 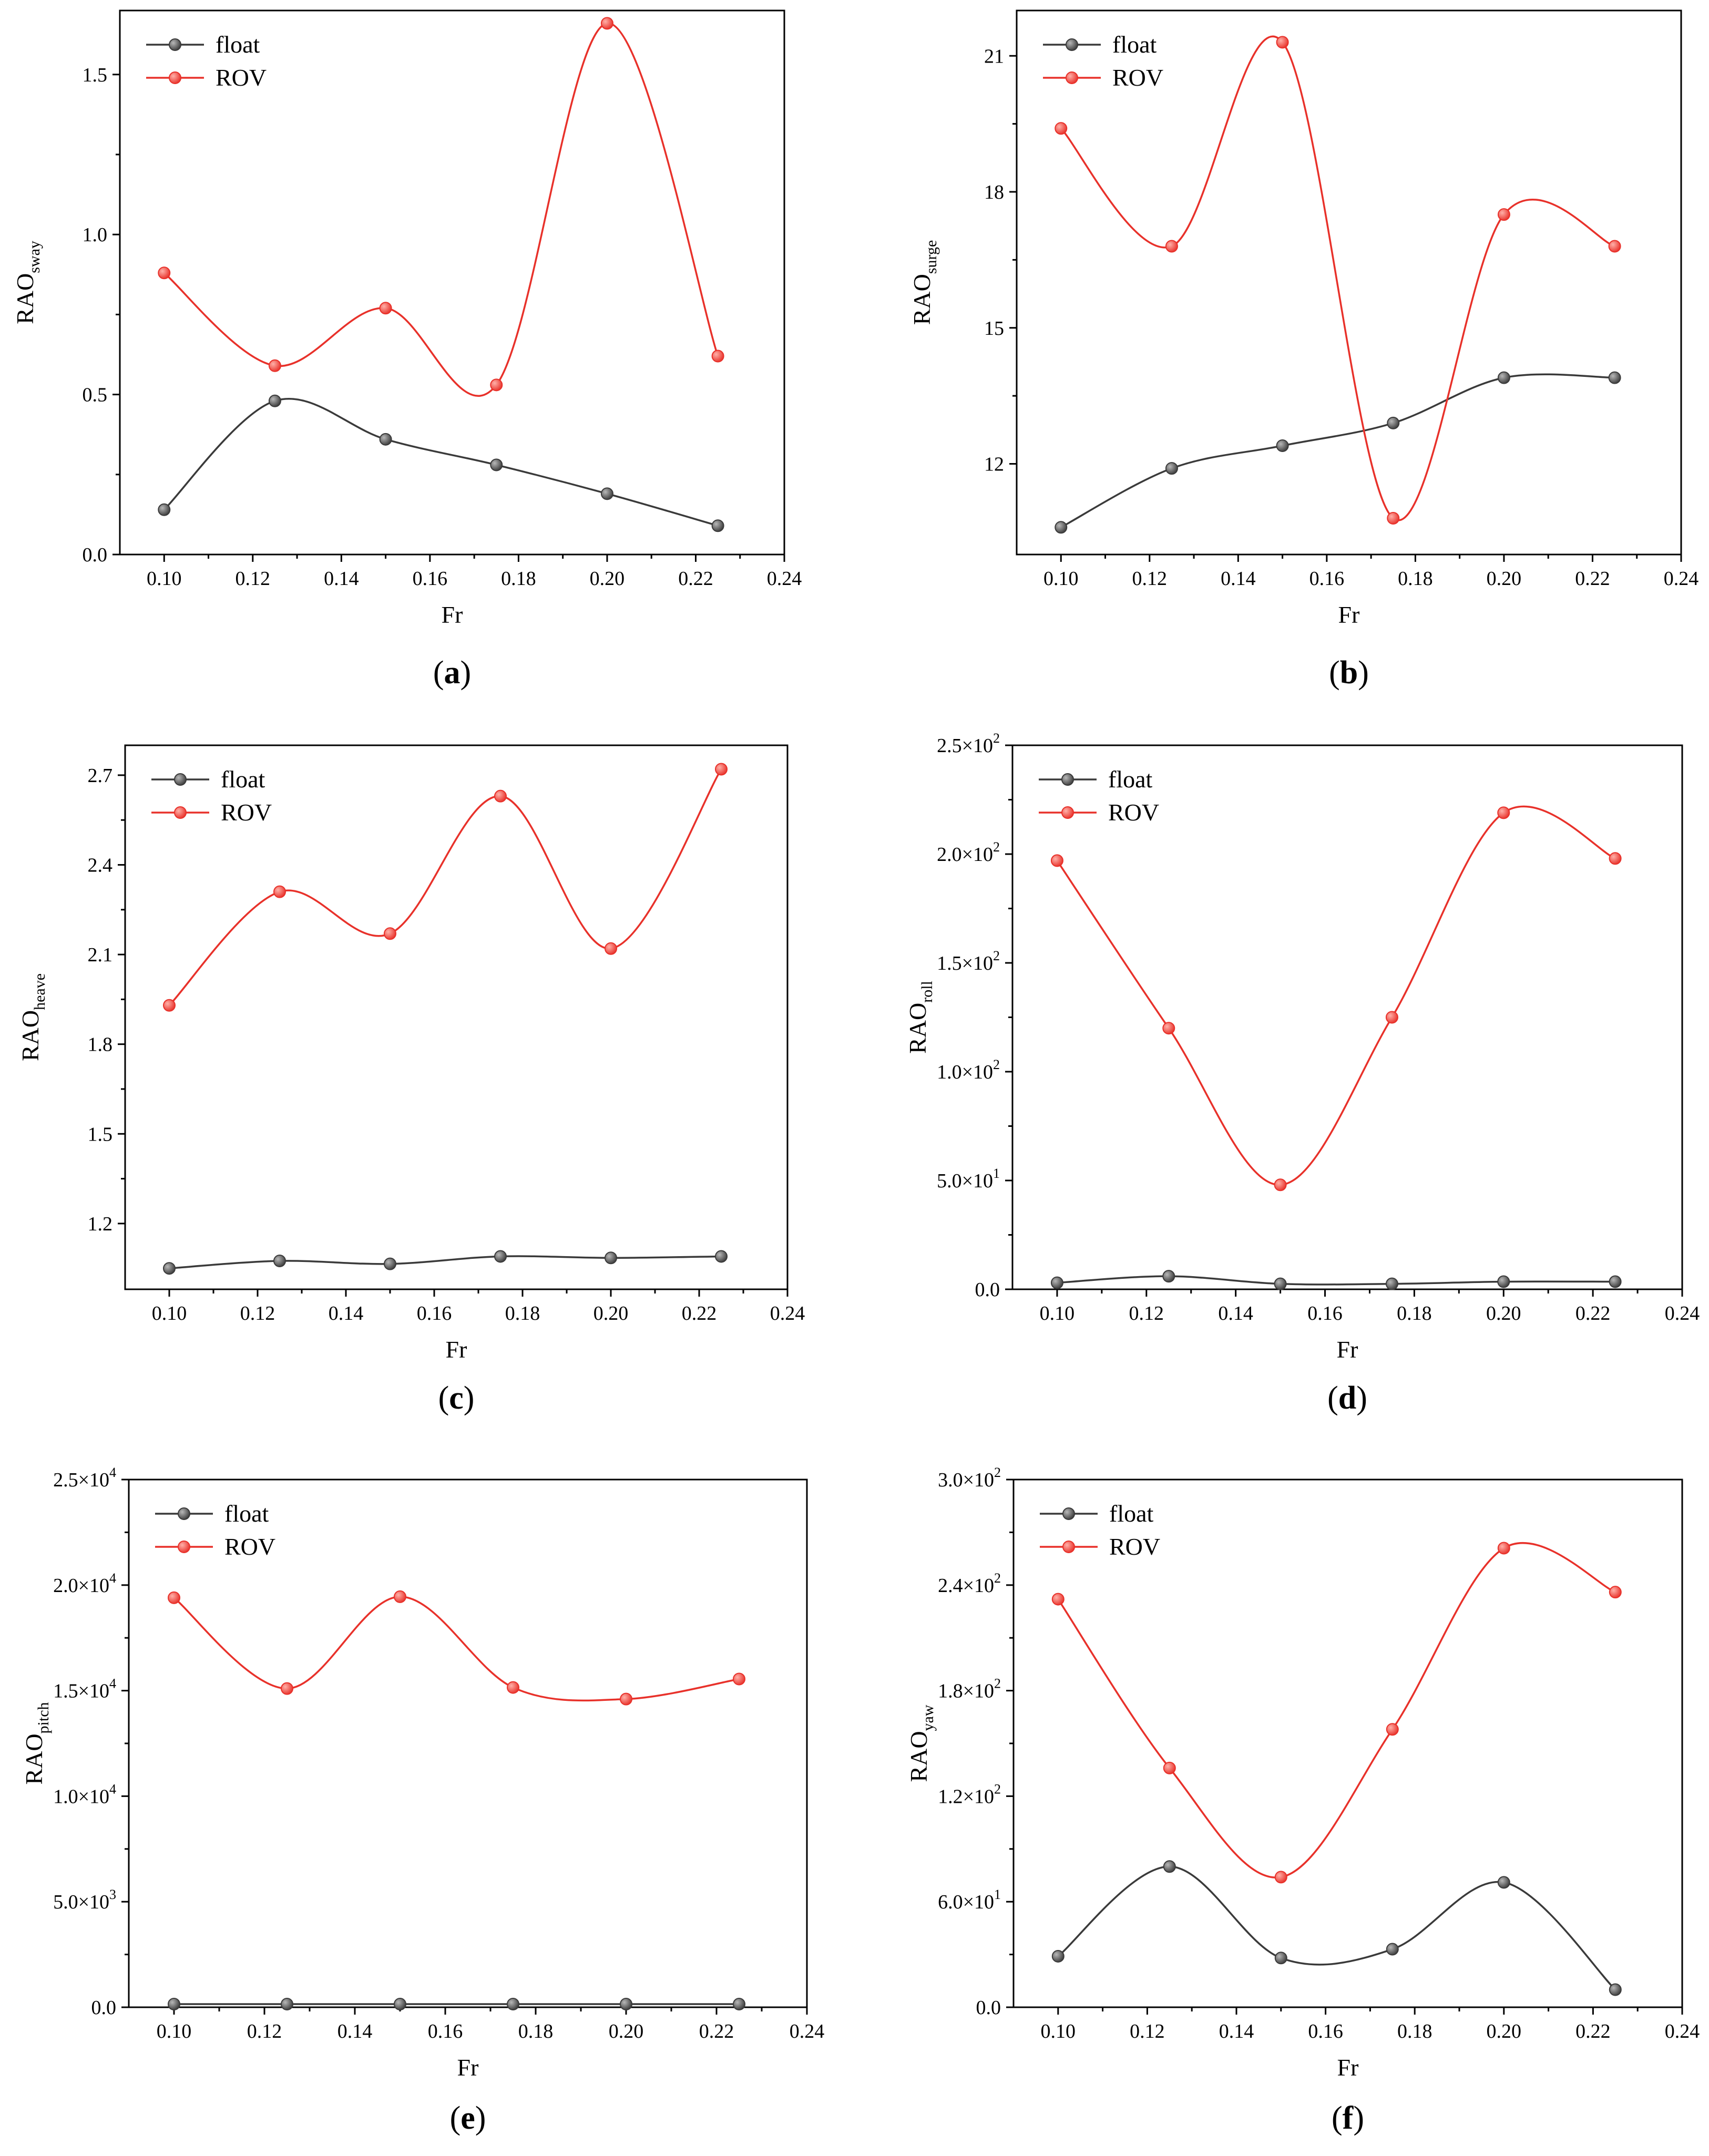 What do you see at coordinates (456, 1649) in the screenshot?
I see `panel-e-series-rov-line` at bounding box center [456, 1649].